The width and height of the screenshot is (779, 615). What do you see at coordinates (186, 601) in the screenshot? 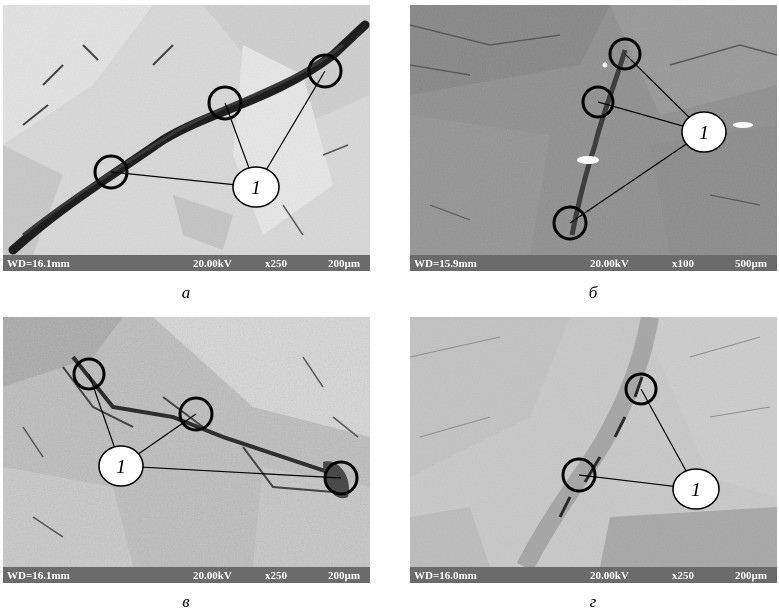
I see `panel-caption-v: в` at bounding box center [186, 601].